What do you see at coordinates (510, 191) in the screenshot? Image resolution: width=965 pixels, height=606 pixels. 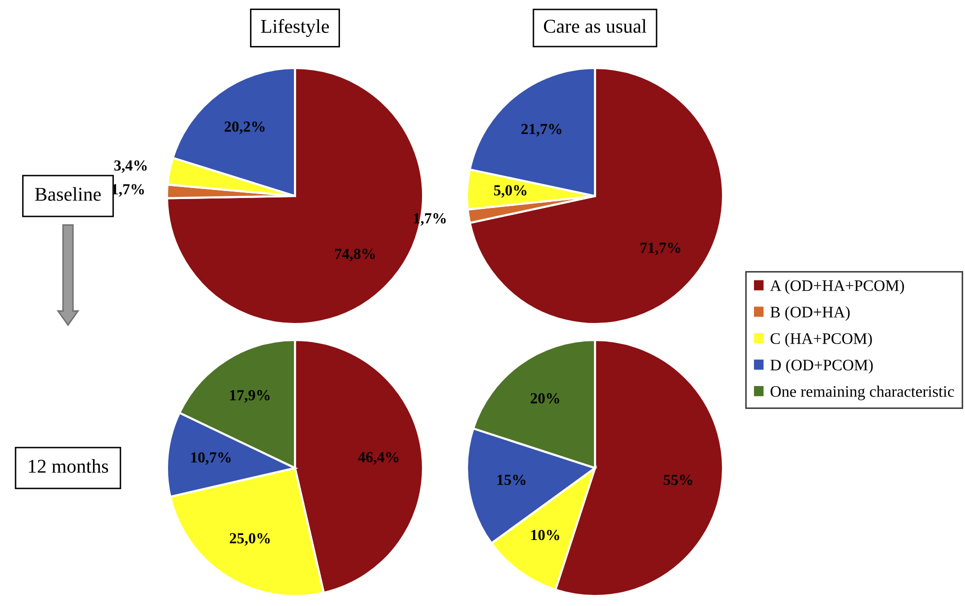 I see `data-label: 5,0%` at bounding box center [510, 191].